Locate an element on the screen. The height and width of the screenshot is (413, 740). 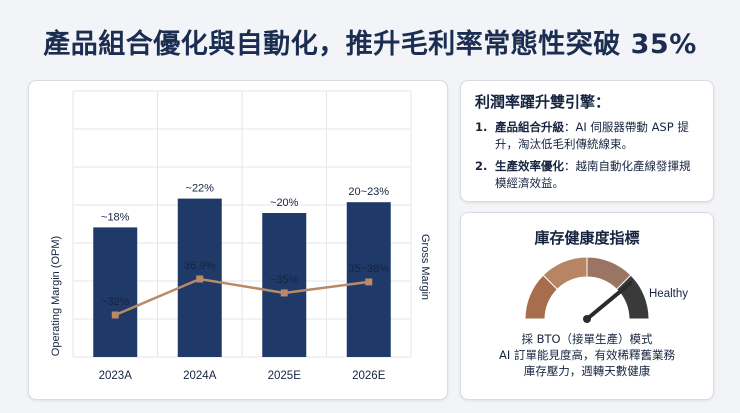
driver-title: 生產效率優化 is located at coordinates (529, 166).